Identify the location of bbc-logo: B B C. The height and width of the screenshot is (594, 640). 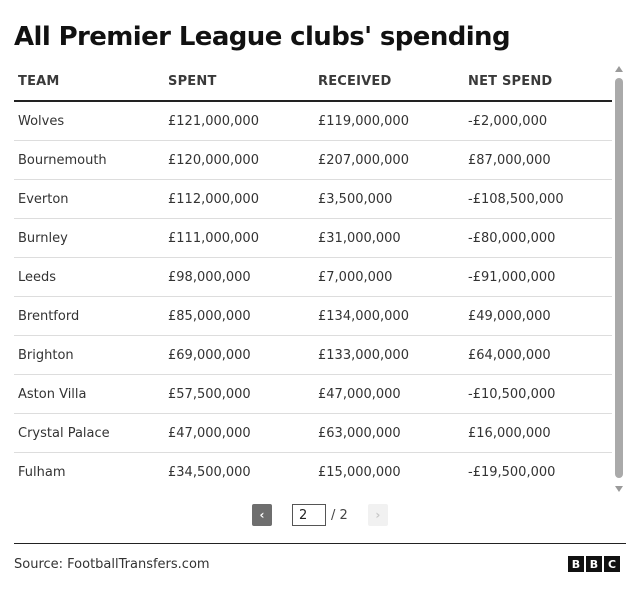
(595, 564).